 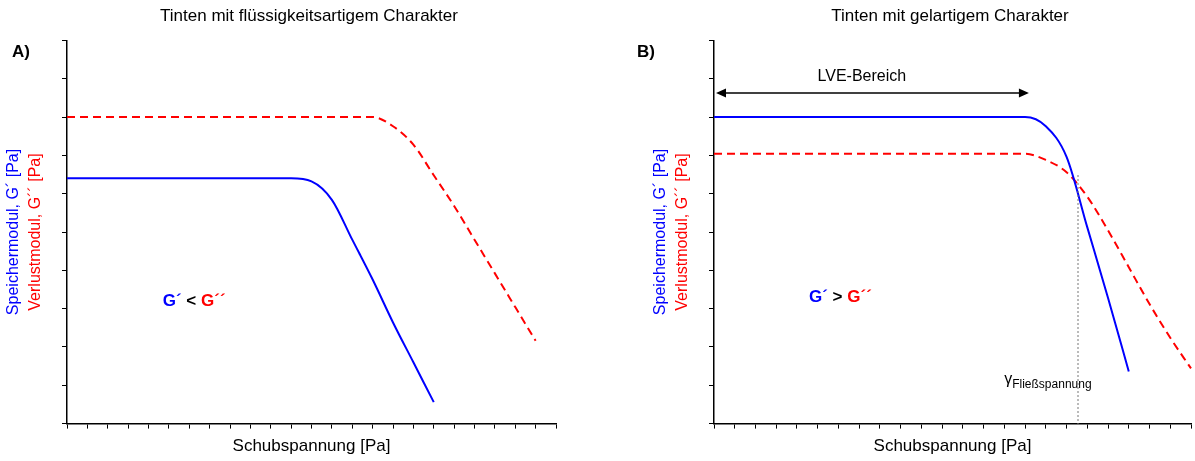 What do you see at coordinates (646, 51) in the screenshot?
I see `text: B)` at bounding box center [646, 51].